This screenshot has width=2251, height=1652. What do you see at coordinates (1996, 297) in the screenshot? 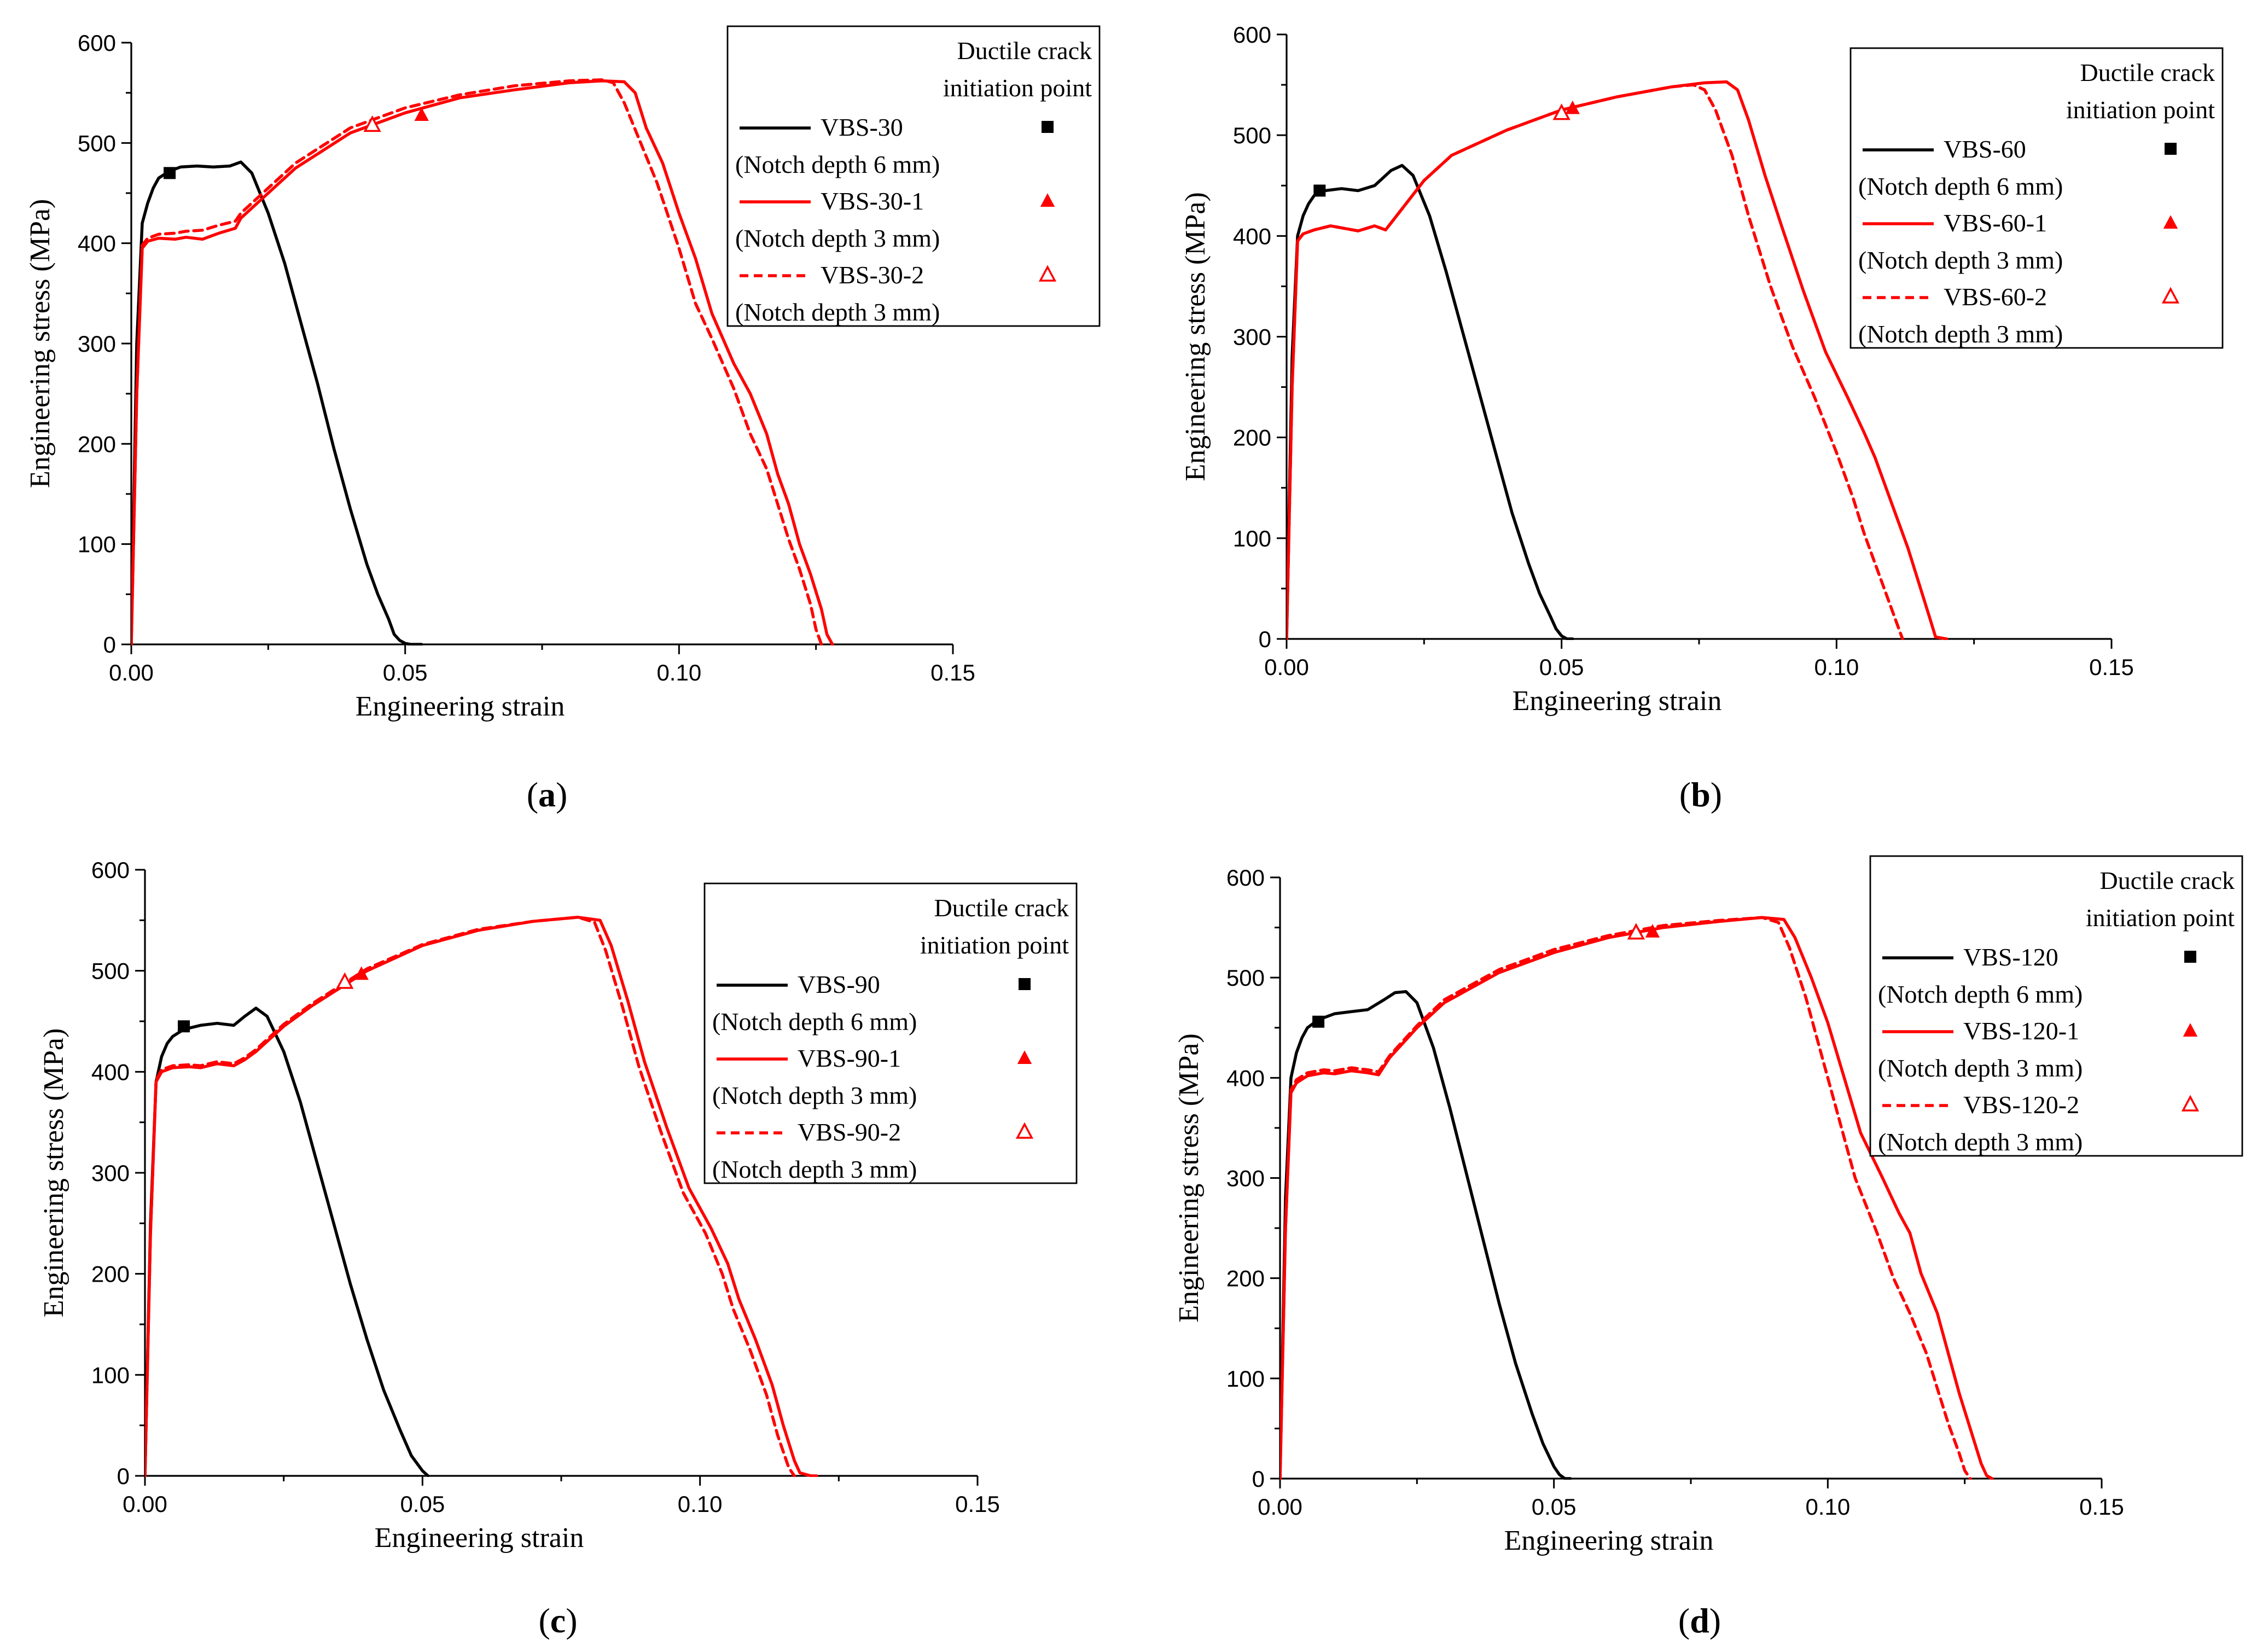
I see `legend-series-name: VBS-60-2` at bounding box center [1996, 297].